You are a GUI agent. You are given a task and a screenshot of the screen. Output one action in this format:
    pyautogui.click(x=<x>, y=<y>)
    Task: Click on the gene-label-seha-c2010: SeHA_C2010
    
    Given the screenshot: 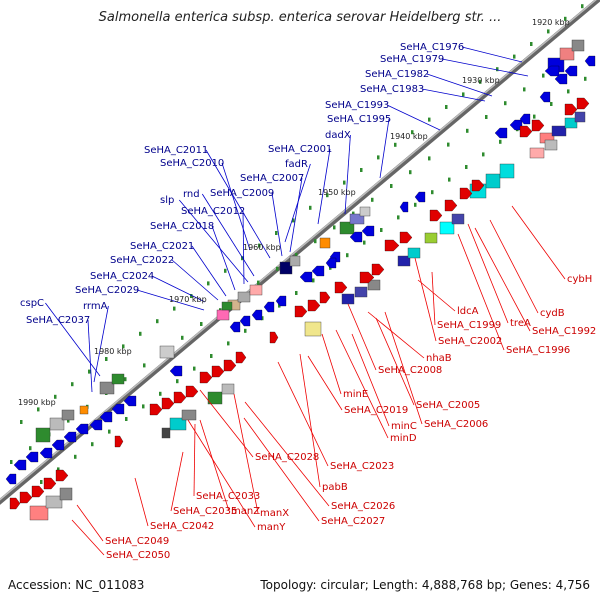 What is the action you would take?
    pyautogui.click(x=192, y=163)
    